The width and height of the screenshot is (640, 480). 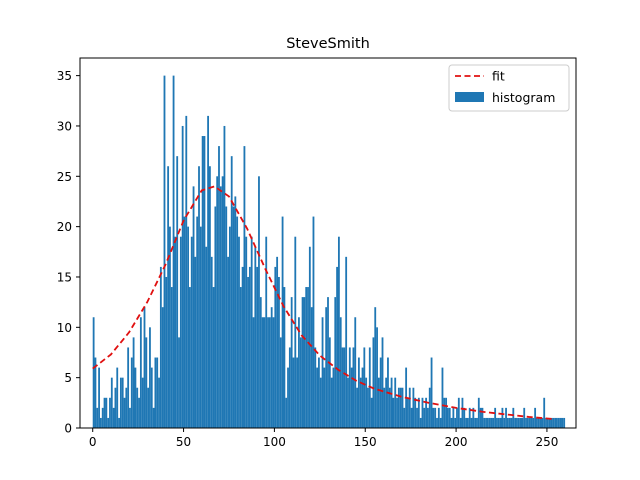 What do you see at coordinates (64, 227) in the screenshot?
I see `y-tick-label: 20` at bounding box center [64, 227].